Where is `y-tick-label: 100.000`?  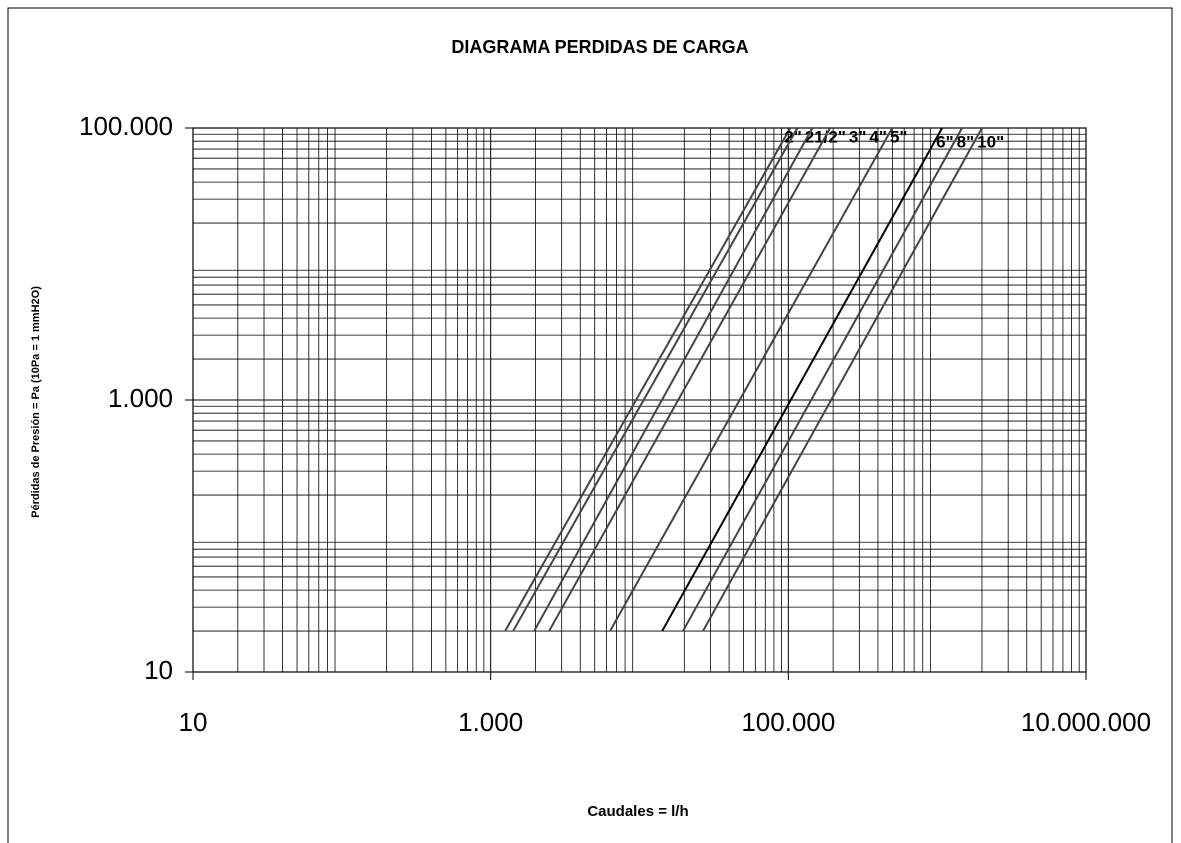 y-tick-label: 100.000 is located at coordinates (126, 126).